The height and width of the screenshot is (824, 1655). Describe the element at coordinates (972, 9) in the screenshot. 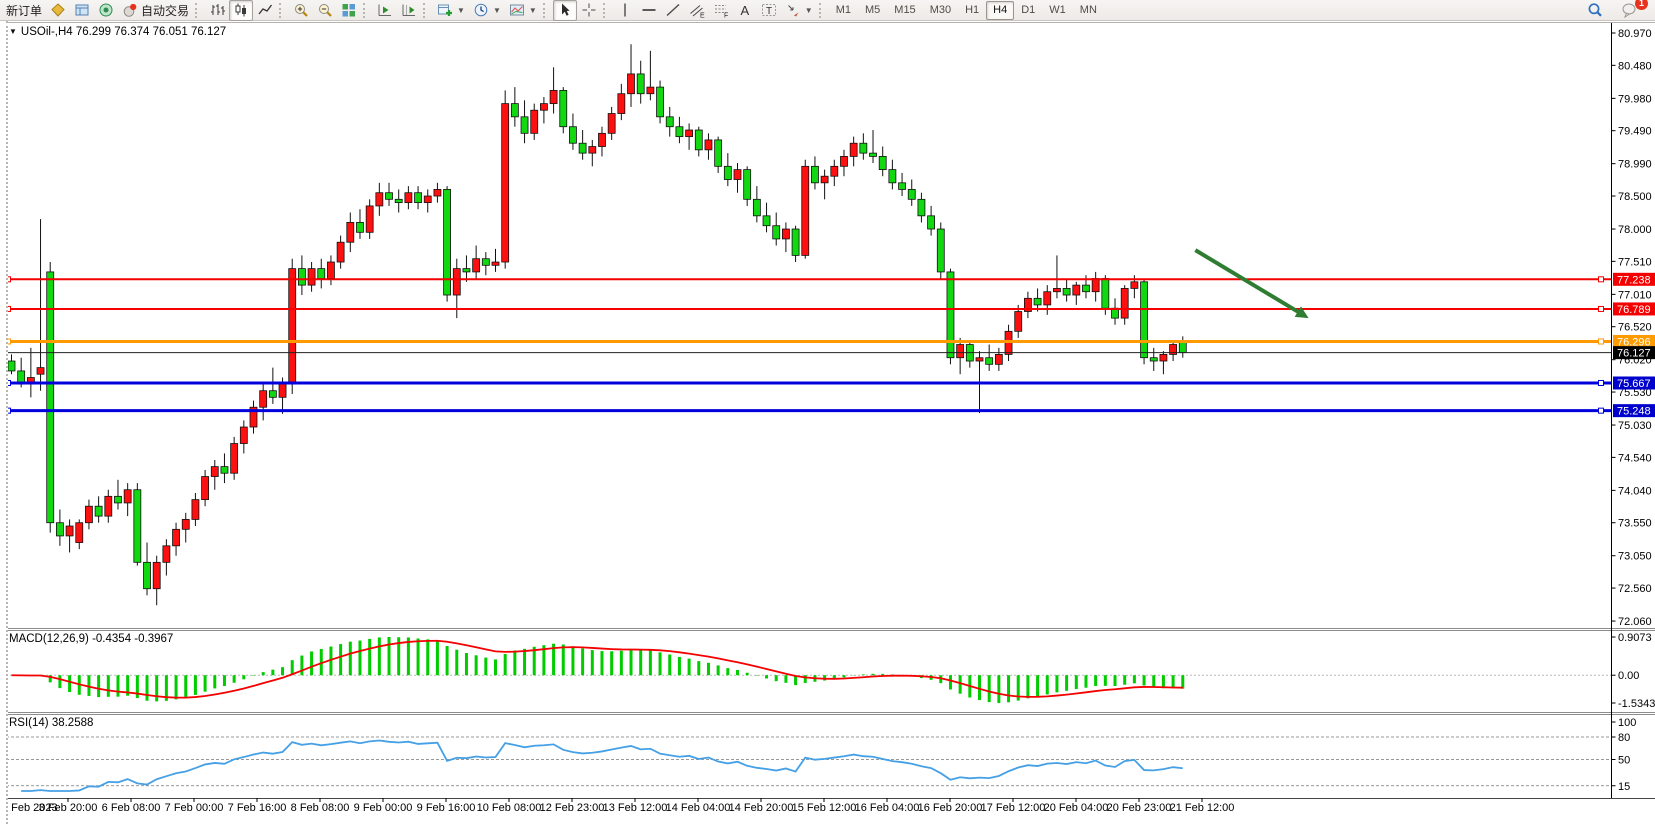

I see `timeframe-h1-button: H1` at that location.